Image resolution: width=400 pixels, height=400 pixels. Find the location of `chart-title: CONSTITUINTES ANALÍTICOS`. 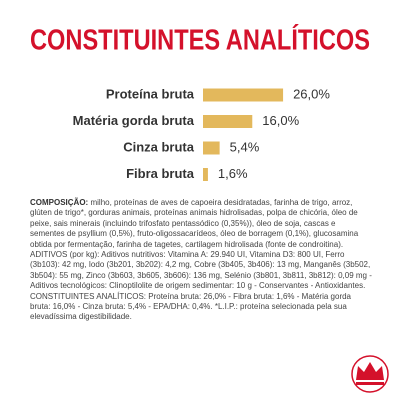

chart-title: CONSTITUINTES ANALÍTICOS is located at coordinates (200, 40).